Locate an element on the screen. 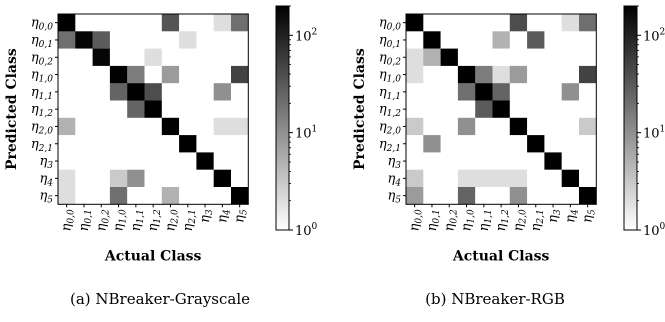 This screenshot has width=665, height=322. y-tick-label-sub: 2,1 is located at coordinates (393, 149).